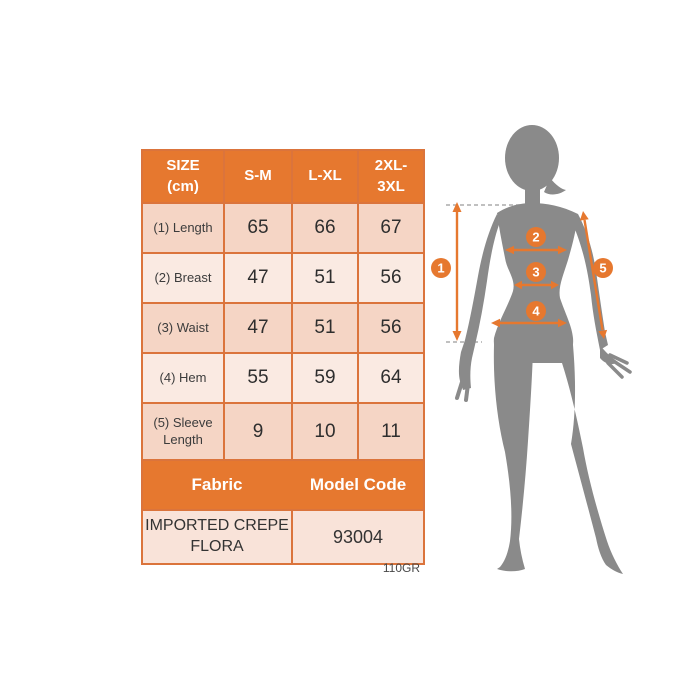  Describe the element at coordinates (258, 176) in the screenshot. I see `header-size-sm: S-M` at that location.